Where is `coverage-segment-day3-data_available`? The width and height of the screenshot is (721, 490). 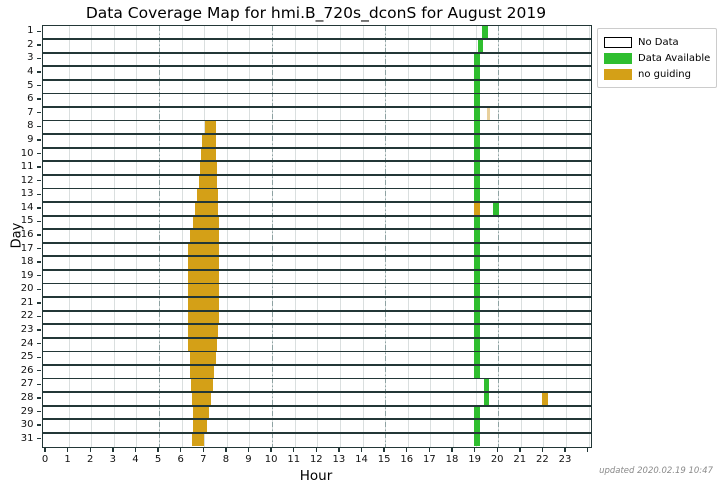
coverage-segment-day3-data_available is located at coordinates (477, 59).